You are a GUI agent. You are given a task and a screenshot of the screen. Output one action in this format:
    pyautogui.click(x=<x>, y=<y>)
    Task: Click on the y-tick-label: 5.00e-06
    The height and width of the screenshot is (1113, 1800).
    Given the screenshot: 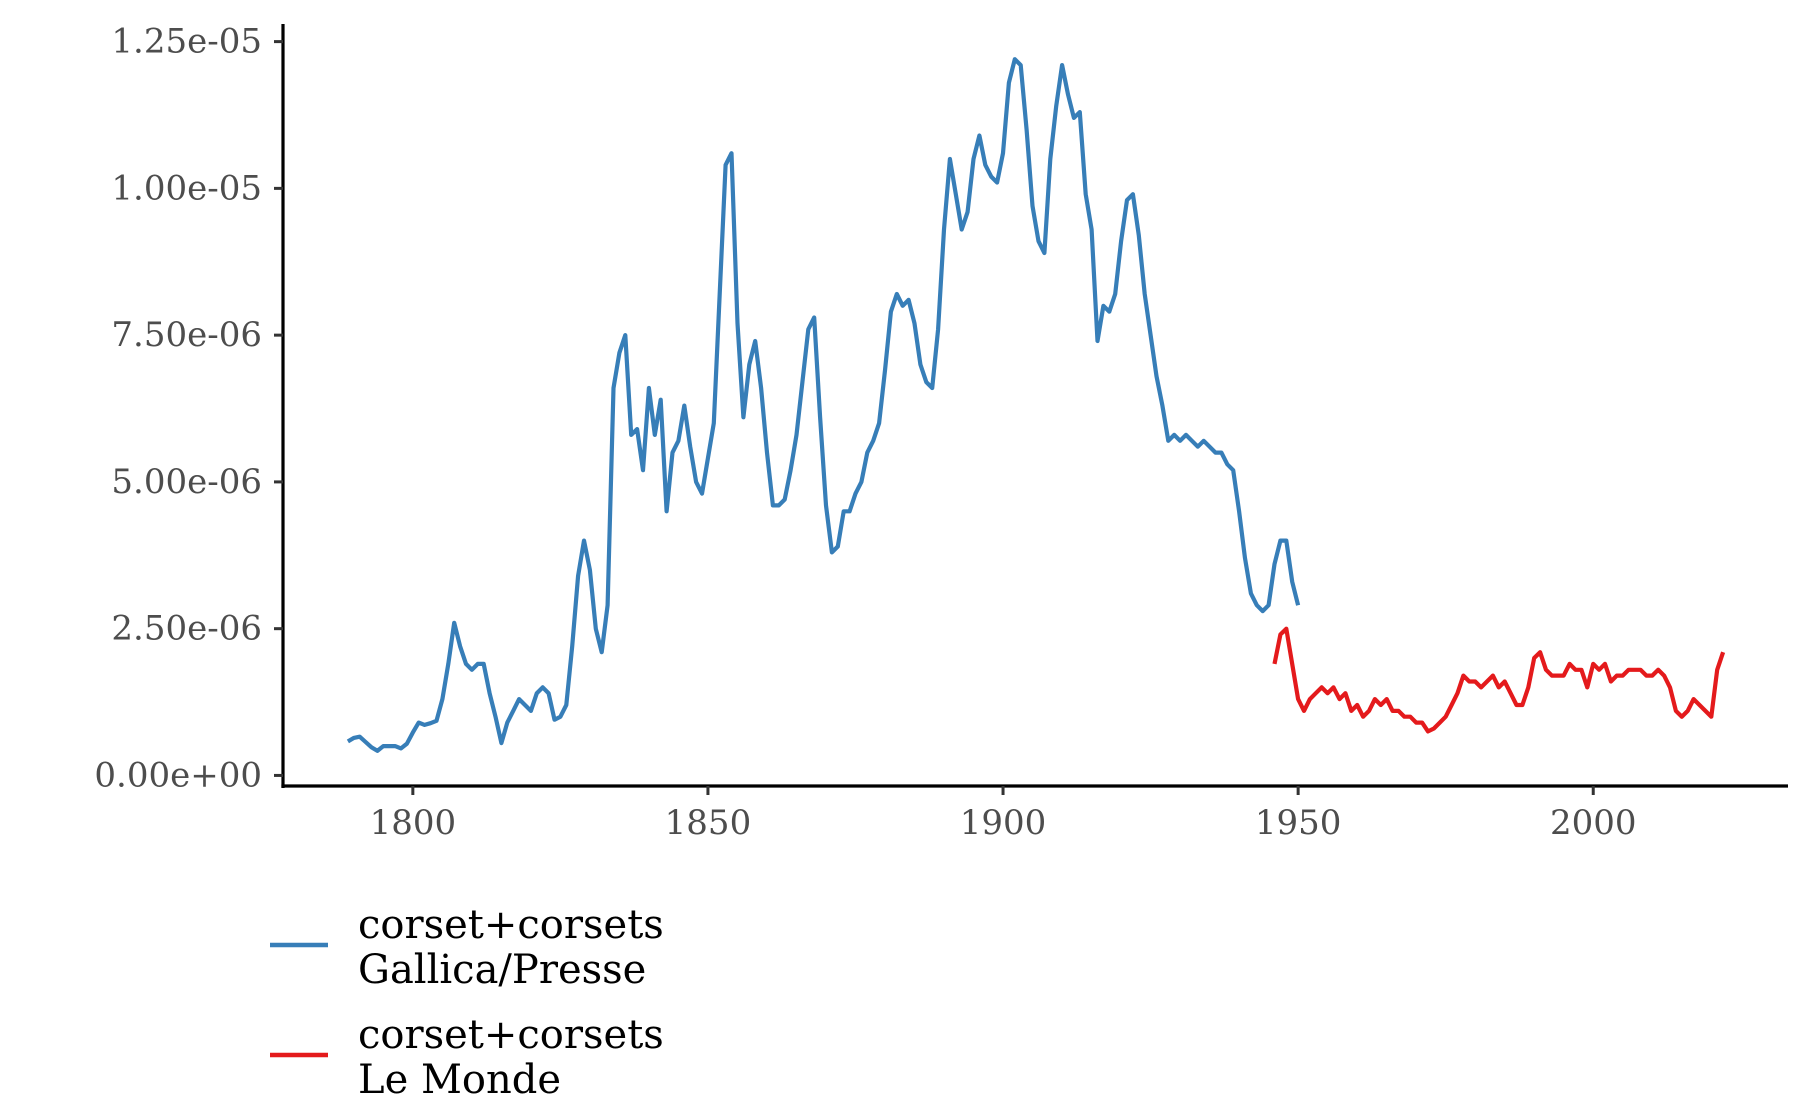 What is the action you would take?
    pyautogui.click(x=186, y=482)
    